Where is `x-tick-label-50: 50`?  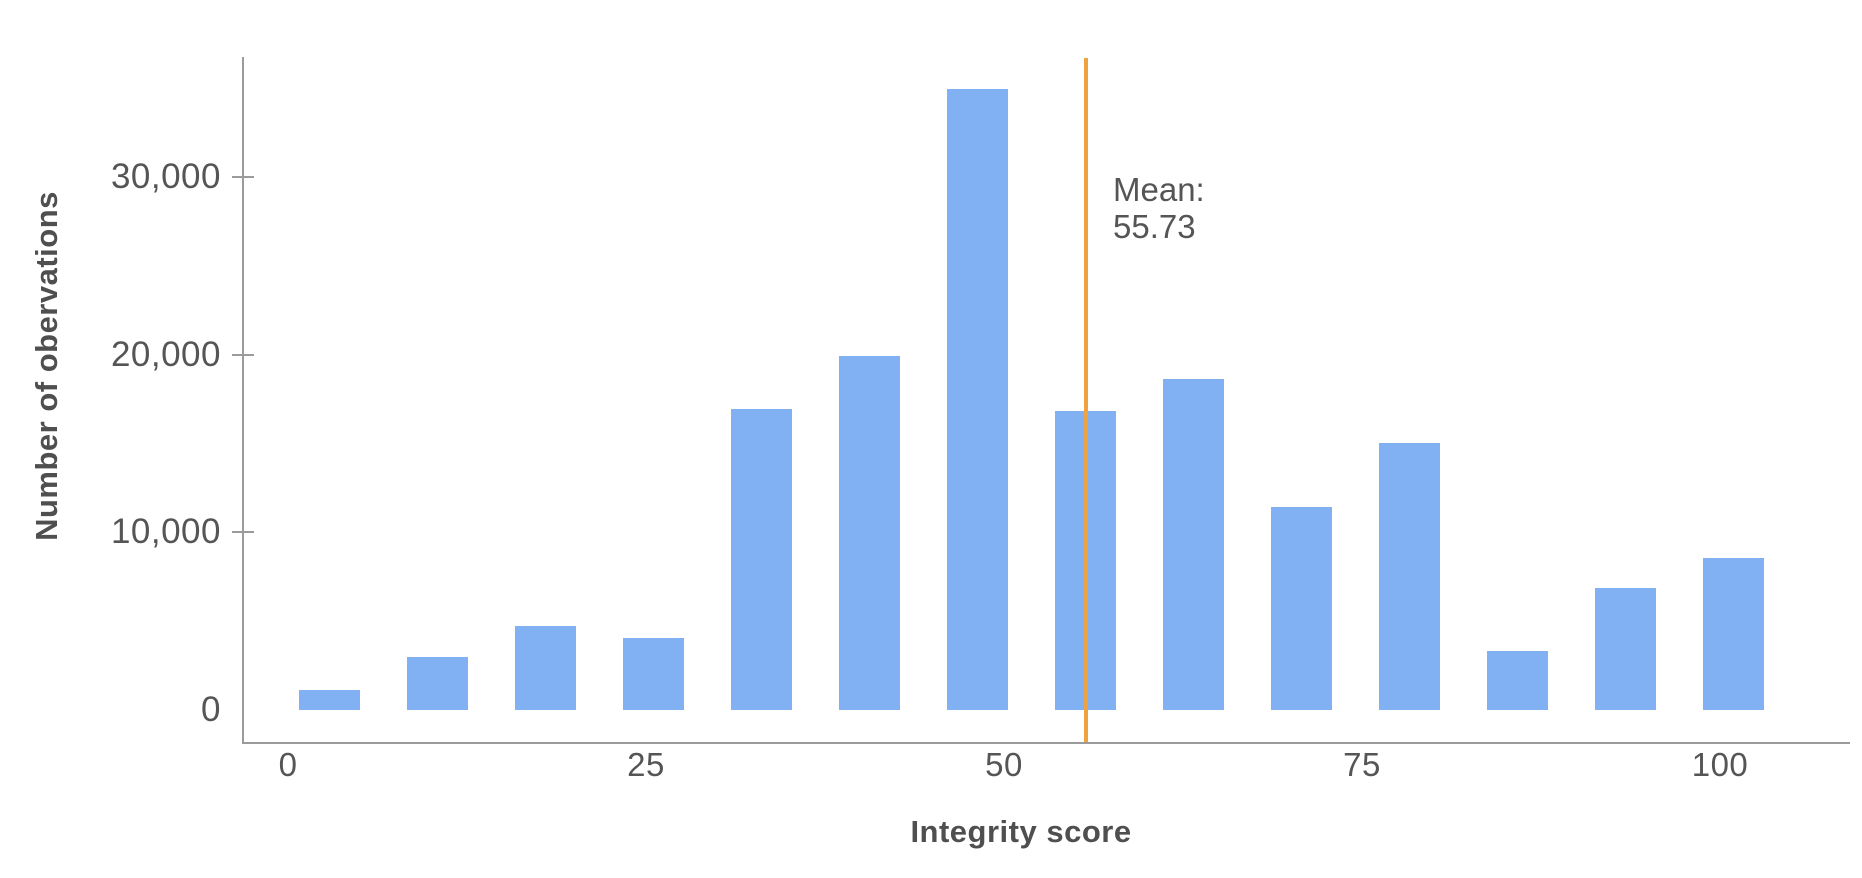 x-tick-label-50: 50 is located at coordinates (1004, 764).